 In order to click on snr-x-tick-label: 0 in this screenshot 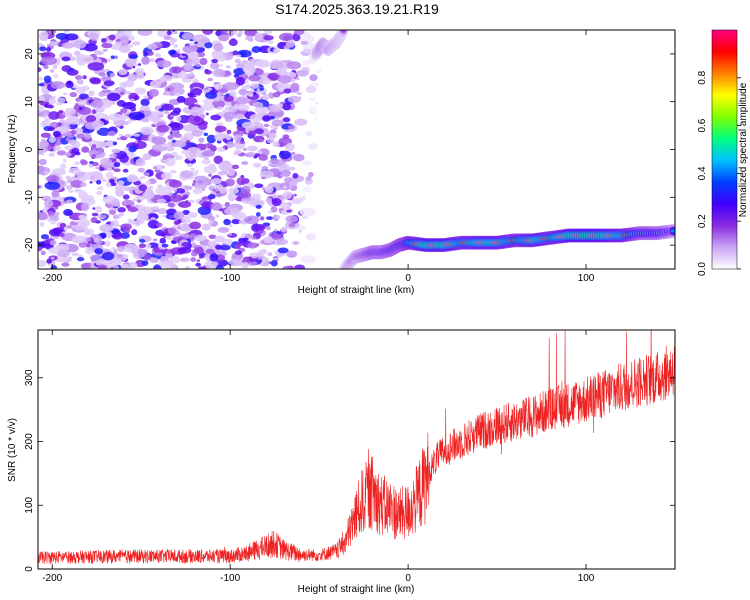, I will do `click(408, 578)`.